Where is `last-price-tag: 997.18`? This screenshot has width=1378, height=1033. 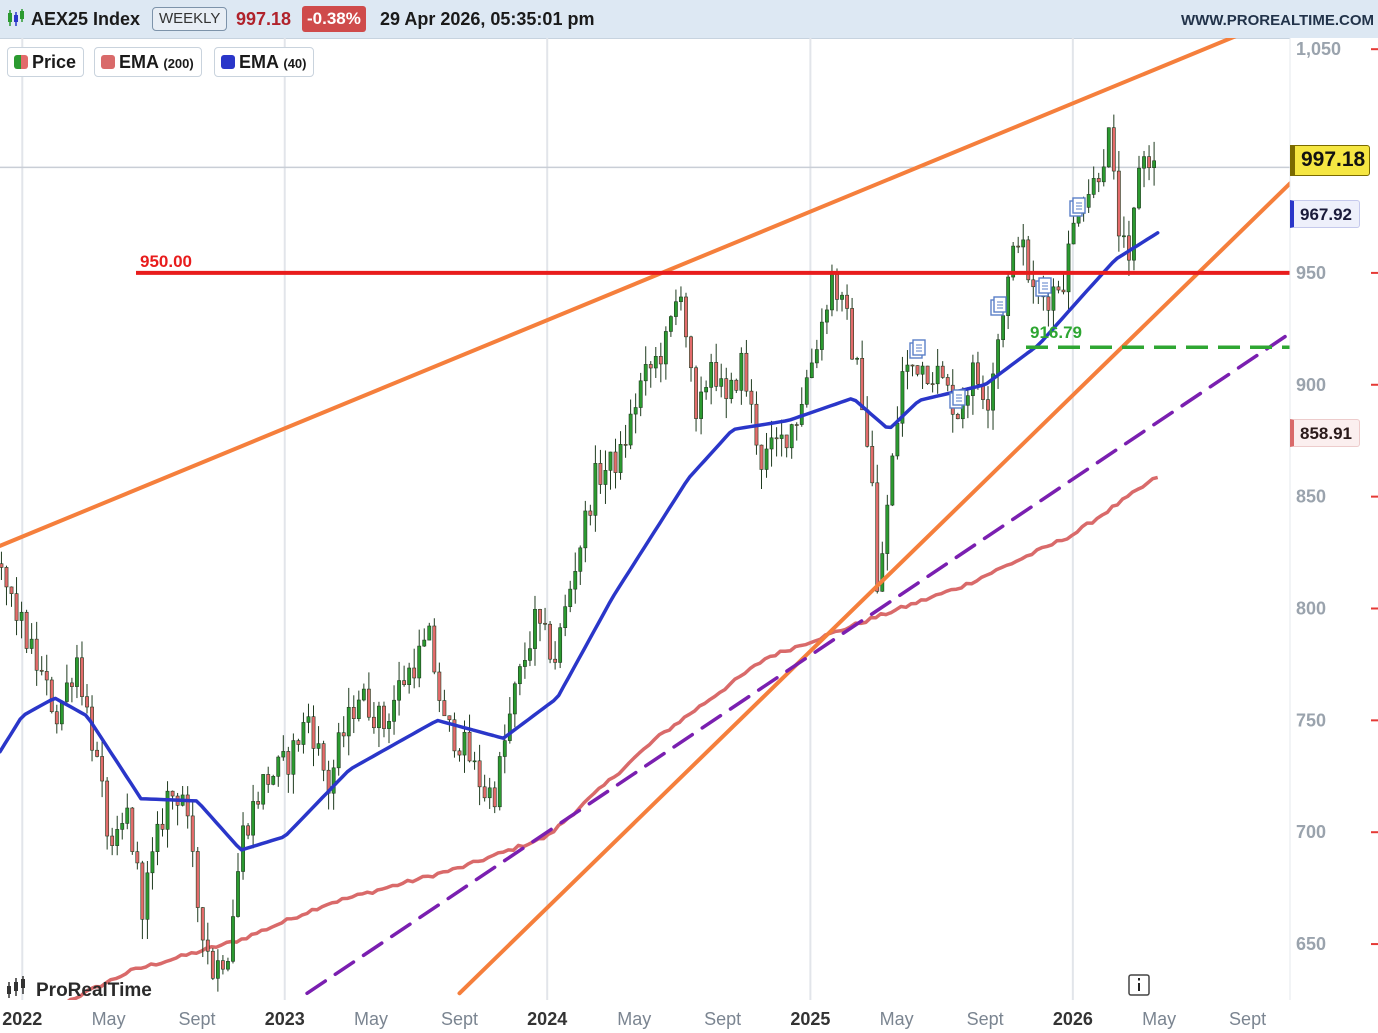 last-price-tag: 997.18 is located at coordinates (1330, 160).